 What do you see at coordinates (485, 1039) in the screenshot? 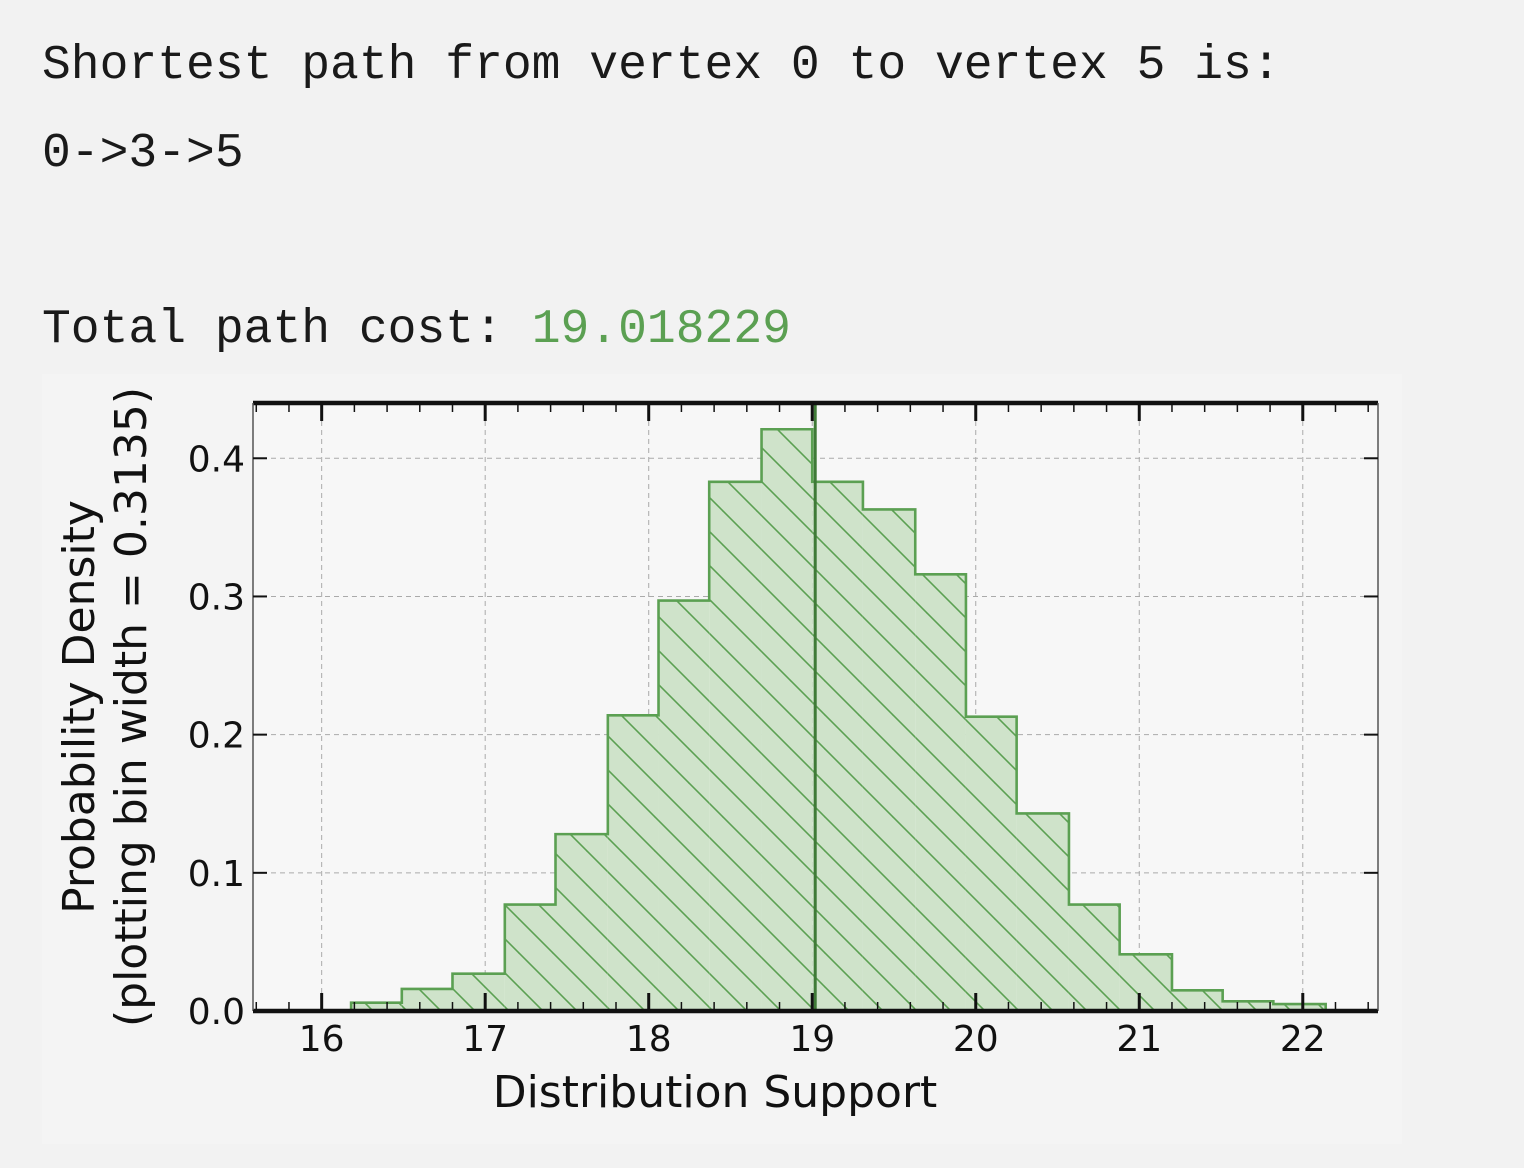
I see `x-tick-label: 17` at bounding box center [485, 1039].